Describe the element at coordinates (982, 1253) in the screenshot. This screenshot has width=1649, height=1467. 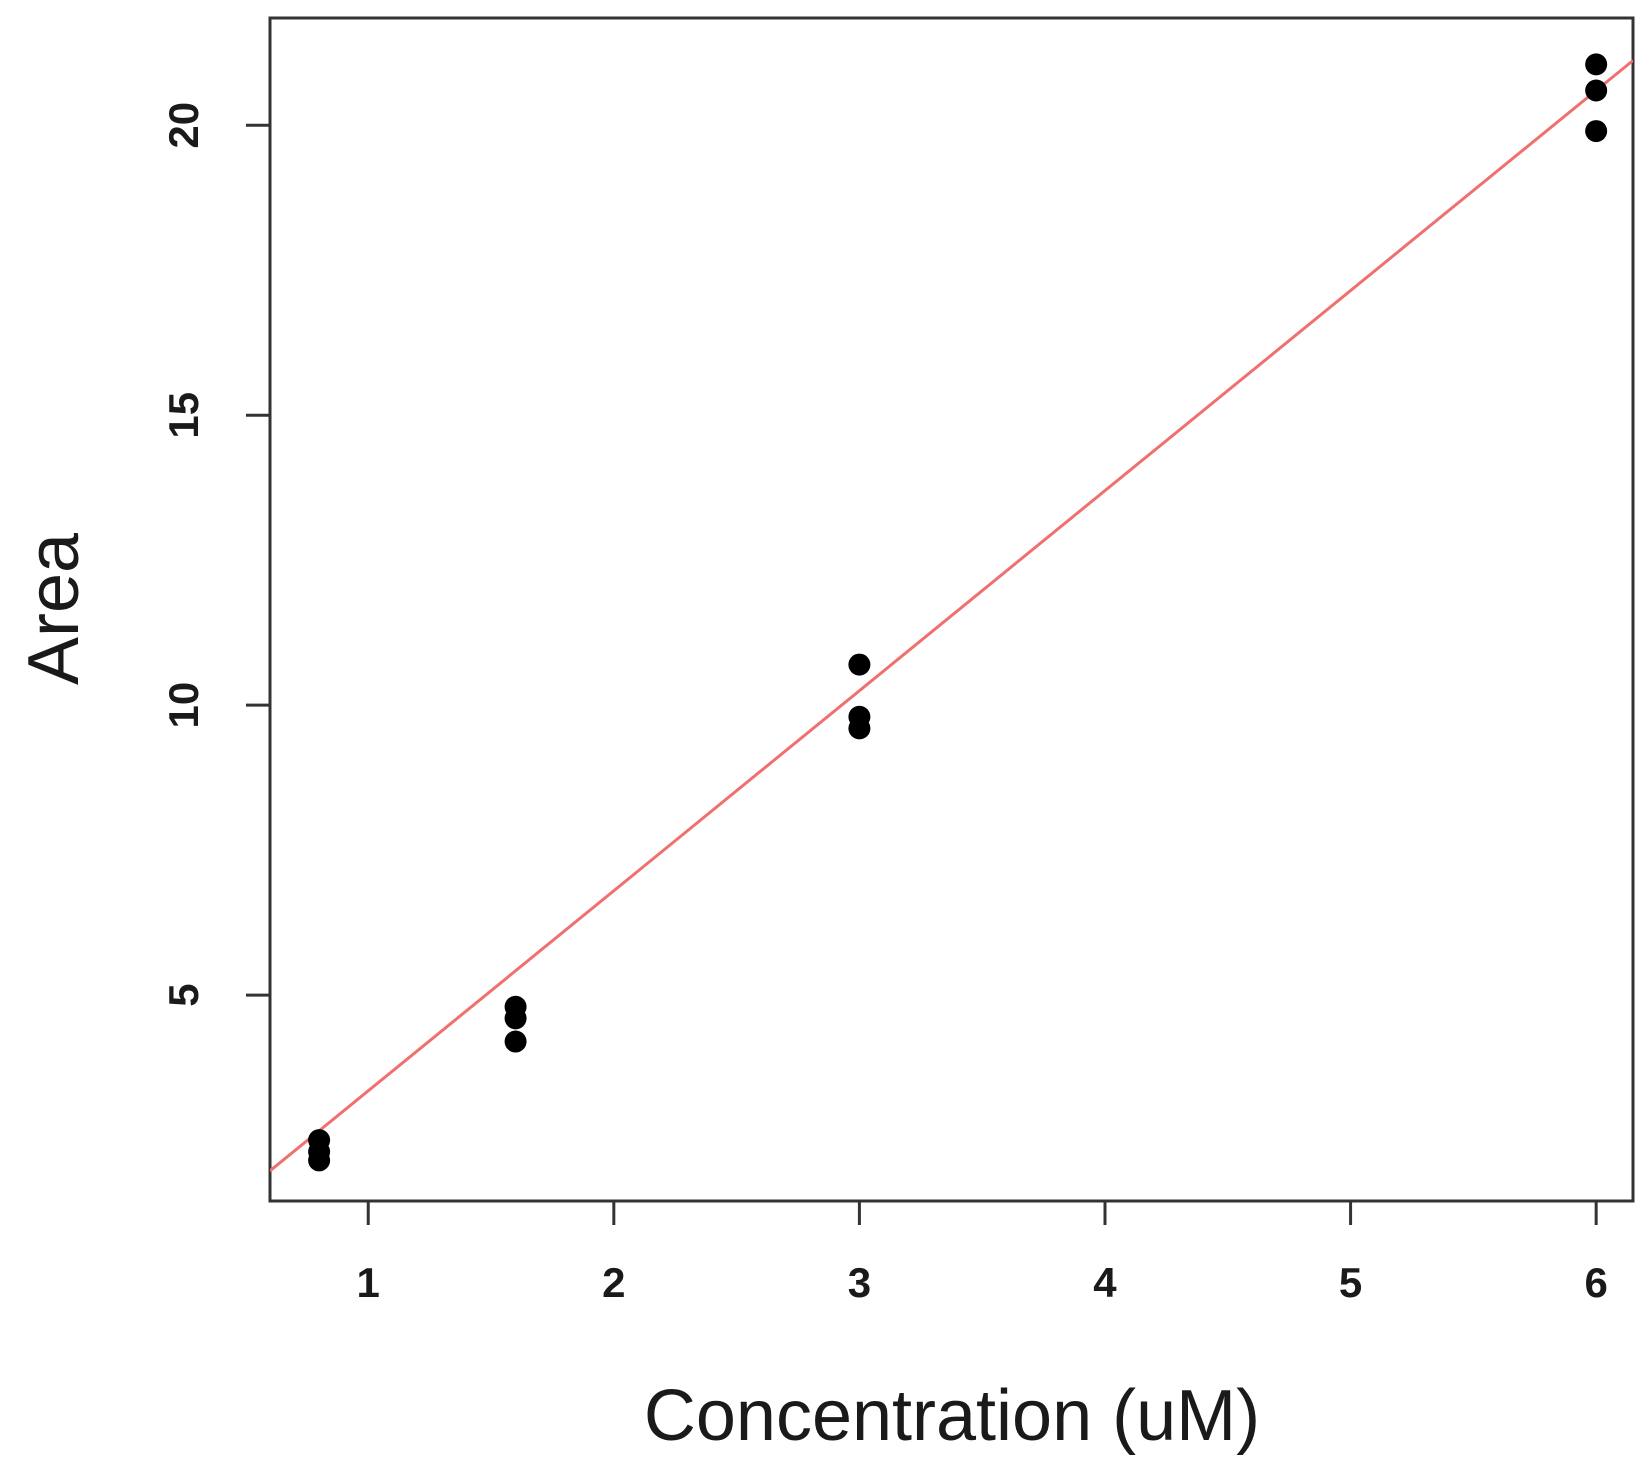
I see `x-axis: 1 2 3 4 5 6` at that location.